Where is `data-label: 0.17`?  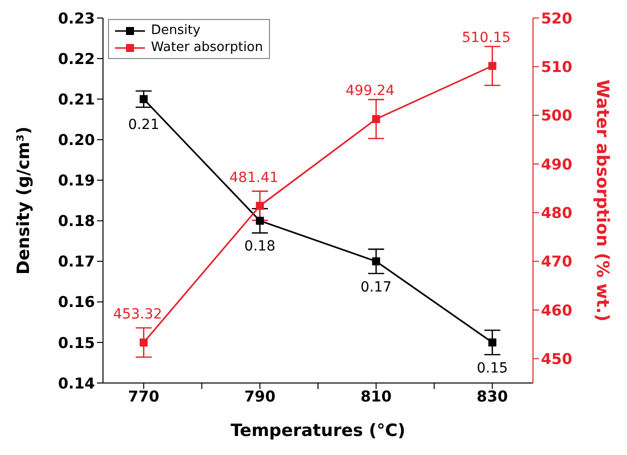 data-label: 0.17 is located at coordinates (376, 287).